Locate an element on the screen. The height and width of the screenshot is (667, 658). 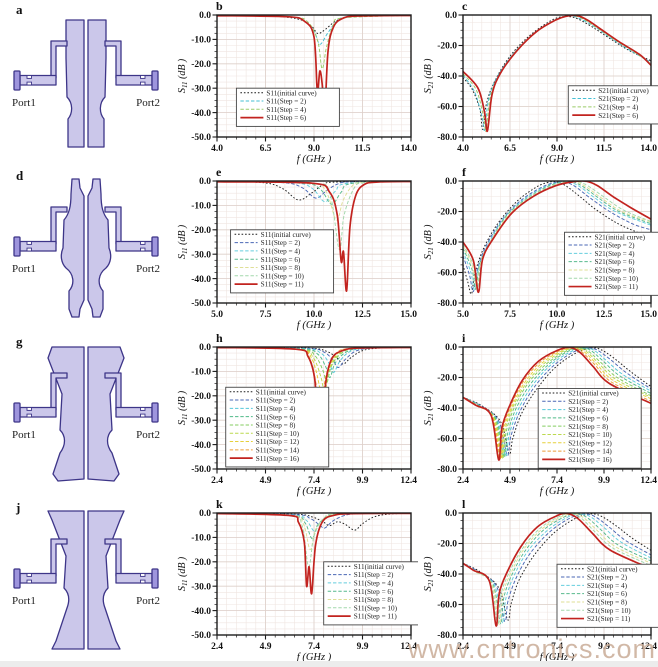
y-tick-label: -30.0 is located at coordinates (201, 255).